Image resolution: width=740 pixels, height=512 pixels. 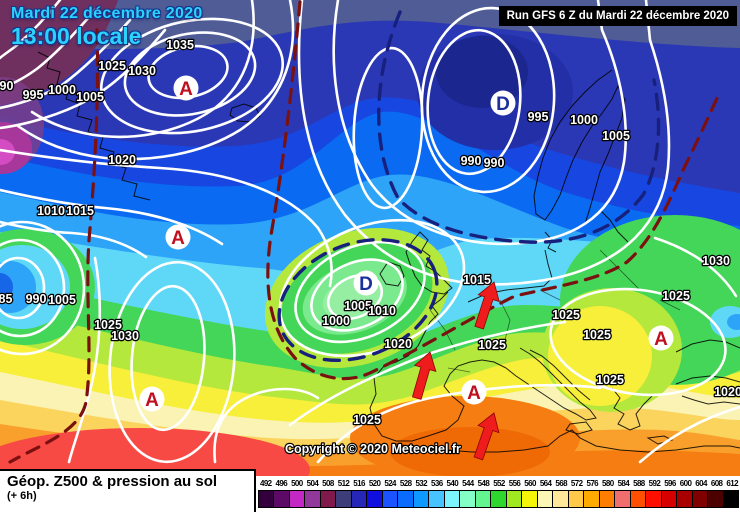 I want to click on colorbar-value: 496, so click(x=281, y=483).